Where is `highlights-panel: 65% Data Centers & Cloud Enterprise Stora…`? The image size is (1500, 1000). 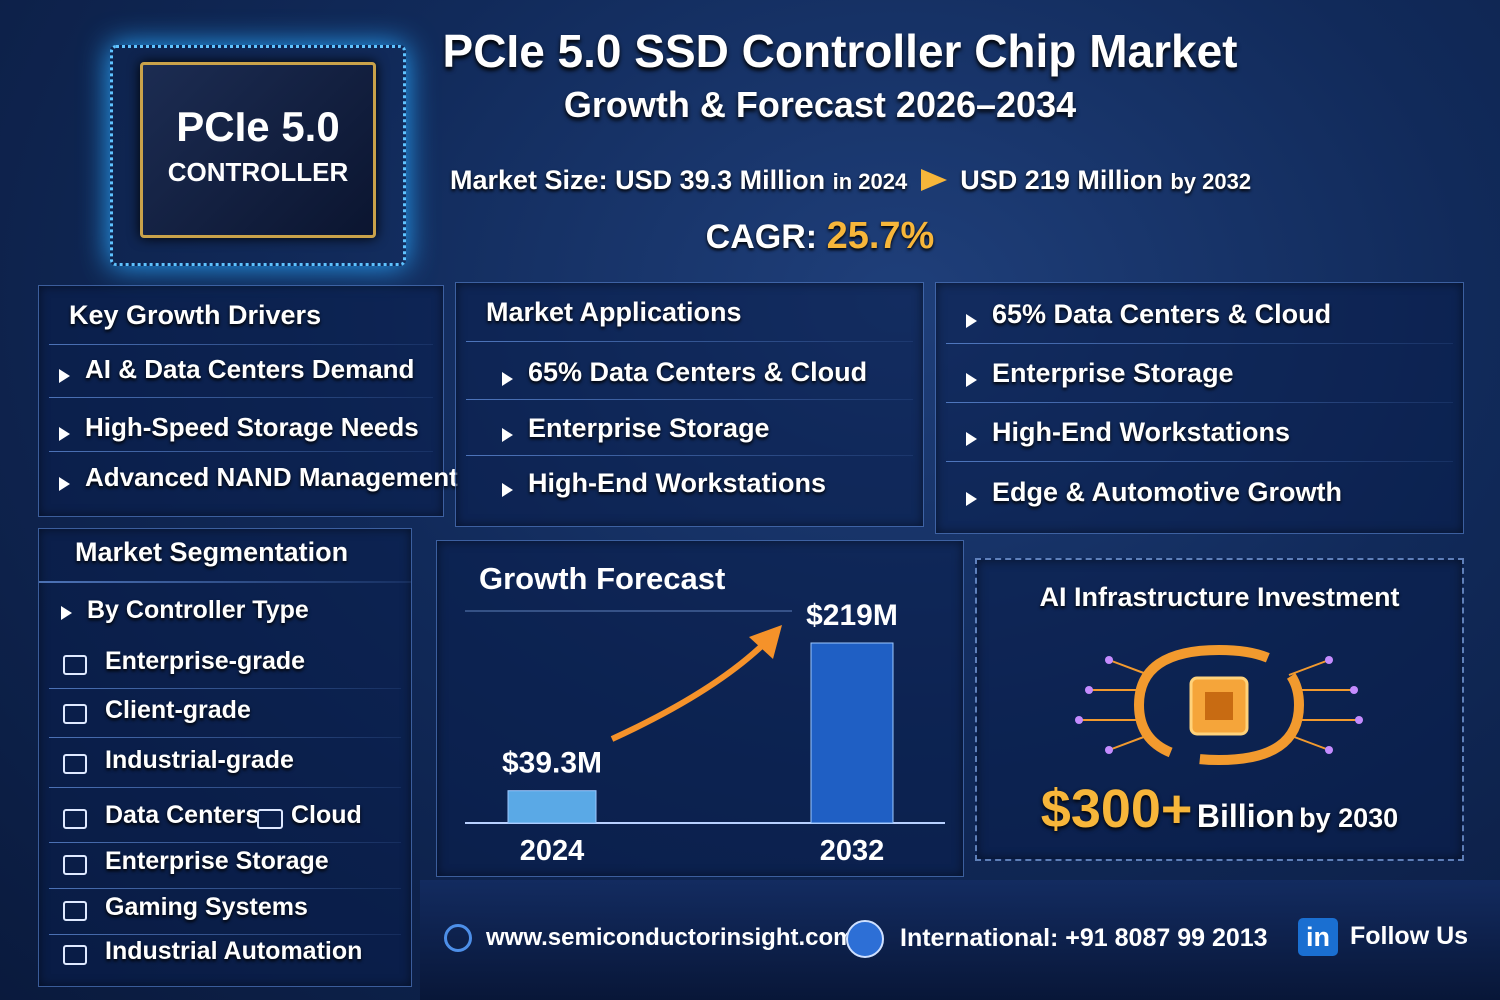 highlights-panel: 65% Data Centers & Cloud Enterprise Stora… is located at coordinates (1199, 408).